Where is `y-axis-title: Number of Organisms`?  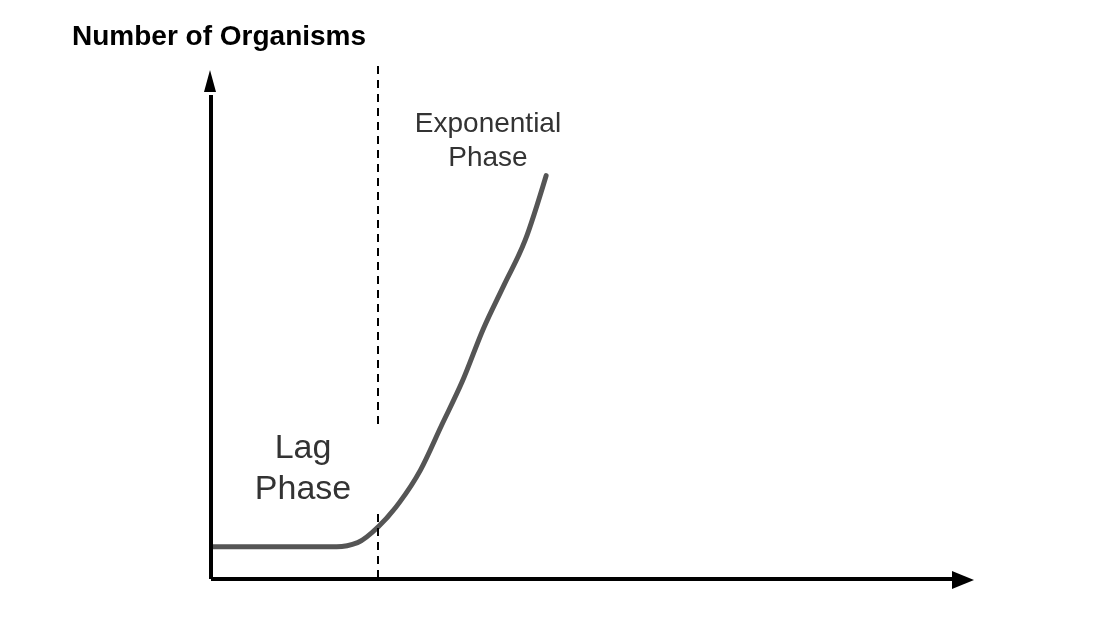 y-axis-title: Number of Organisms is located at coordinates (219, 36).